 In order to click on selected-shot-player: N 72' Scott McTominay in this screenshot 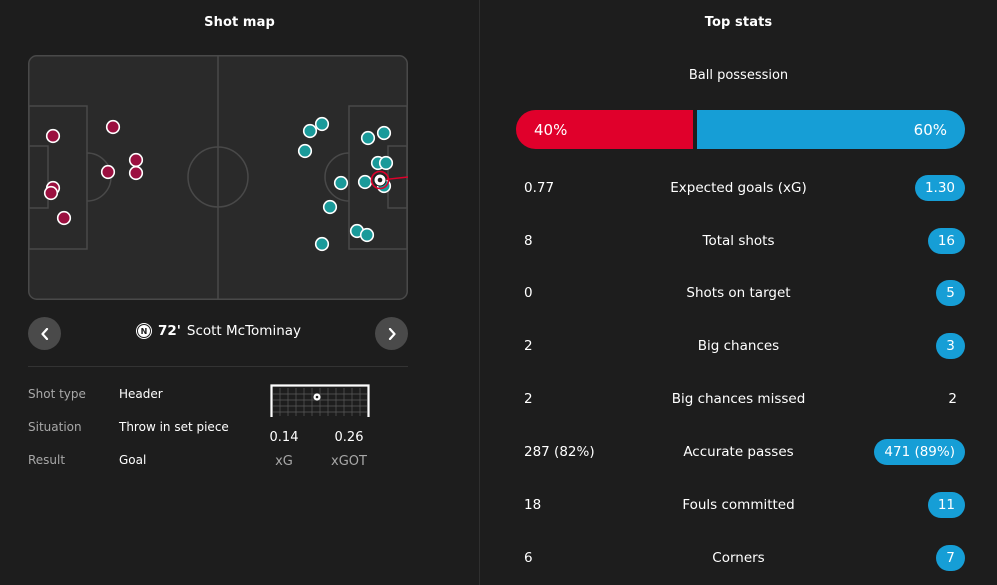, I will do `click(218, 331)`.